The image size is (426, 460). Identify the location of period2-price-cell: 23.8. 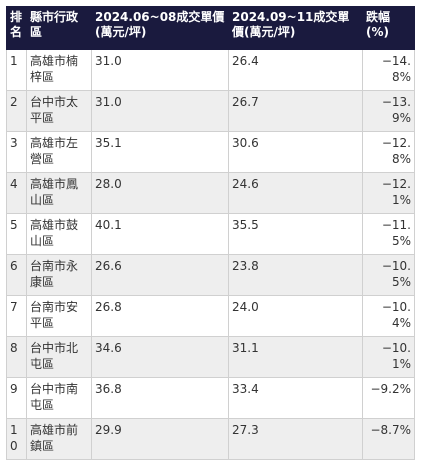
(295, 275).